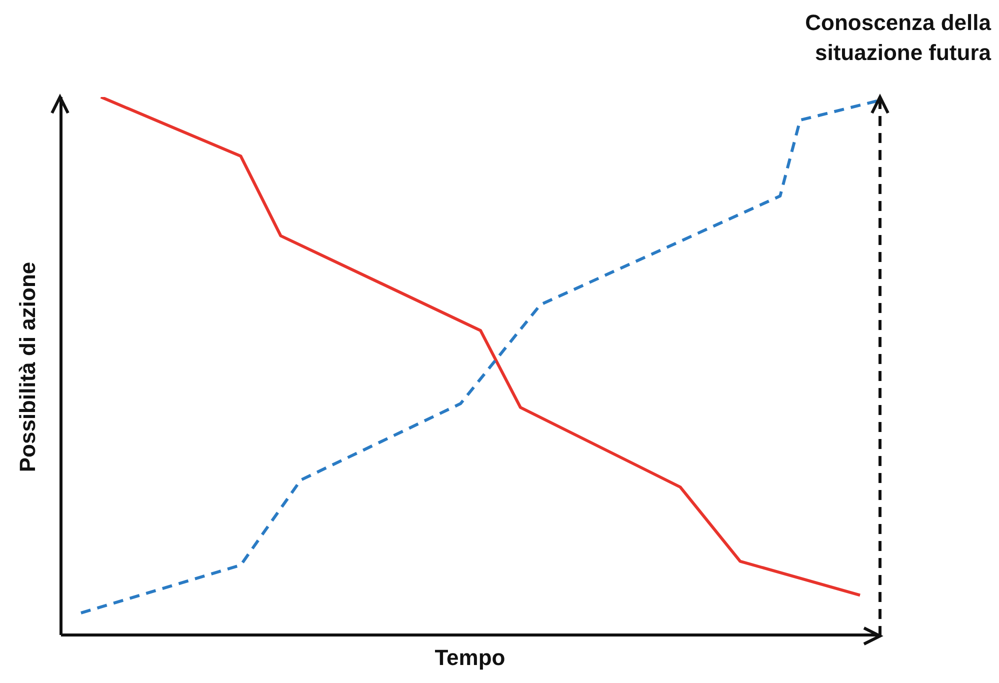 This screenshot has width=999, height=683. Describe the element at coordinates (27, 367) in the screenshot. I see `y-axis-title: Possibilità di azione` at that location.